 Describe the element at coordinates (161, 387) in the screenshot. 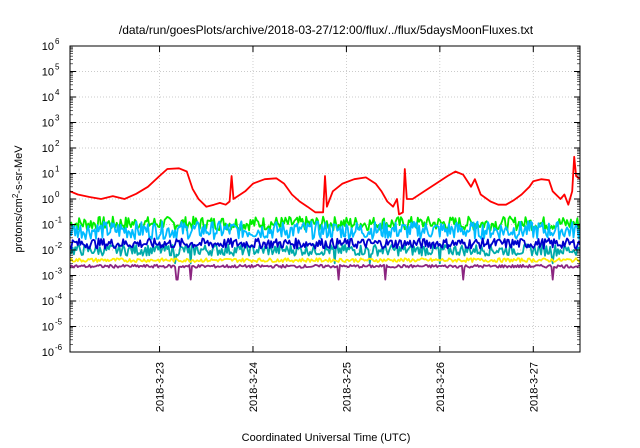

I see `x-tick-label: 2018-3-23` at that location.